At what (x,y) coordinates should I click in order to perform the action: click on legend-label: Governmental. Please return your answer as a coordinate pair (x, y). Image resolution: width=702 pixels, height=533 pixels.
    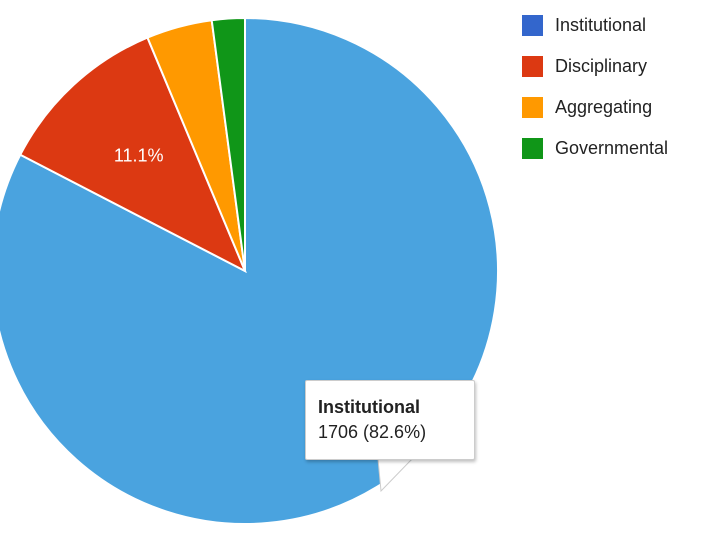
    Looking at the image, I should click on (612, 147).